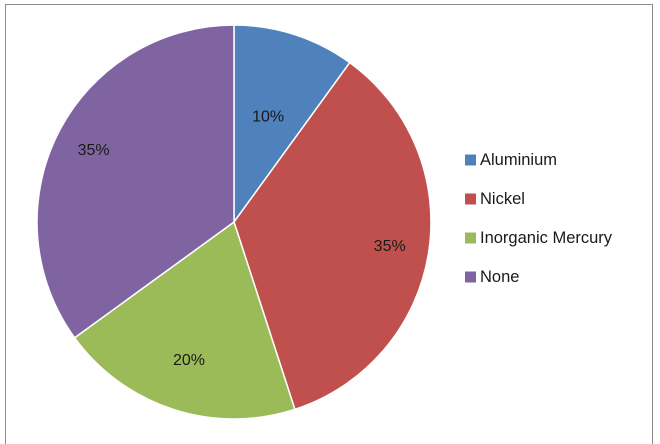  Describe the element at coordinates (94, 150) in the screenshot. I see `slice-label-none: 35%` at that location.